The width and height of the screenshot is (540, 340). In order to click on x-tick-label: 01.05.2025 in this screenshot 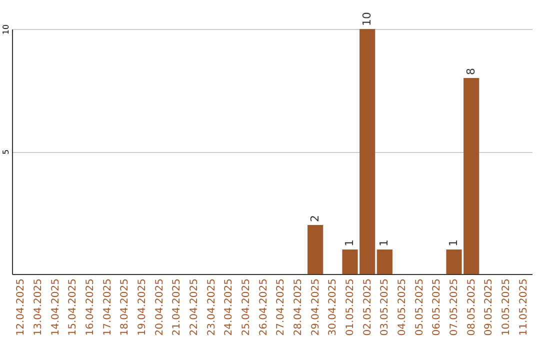, I will do `click(350, 307)`.